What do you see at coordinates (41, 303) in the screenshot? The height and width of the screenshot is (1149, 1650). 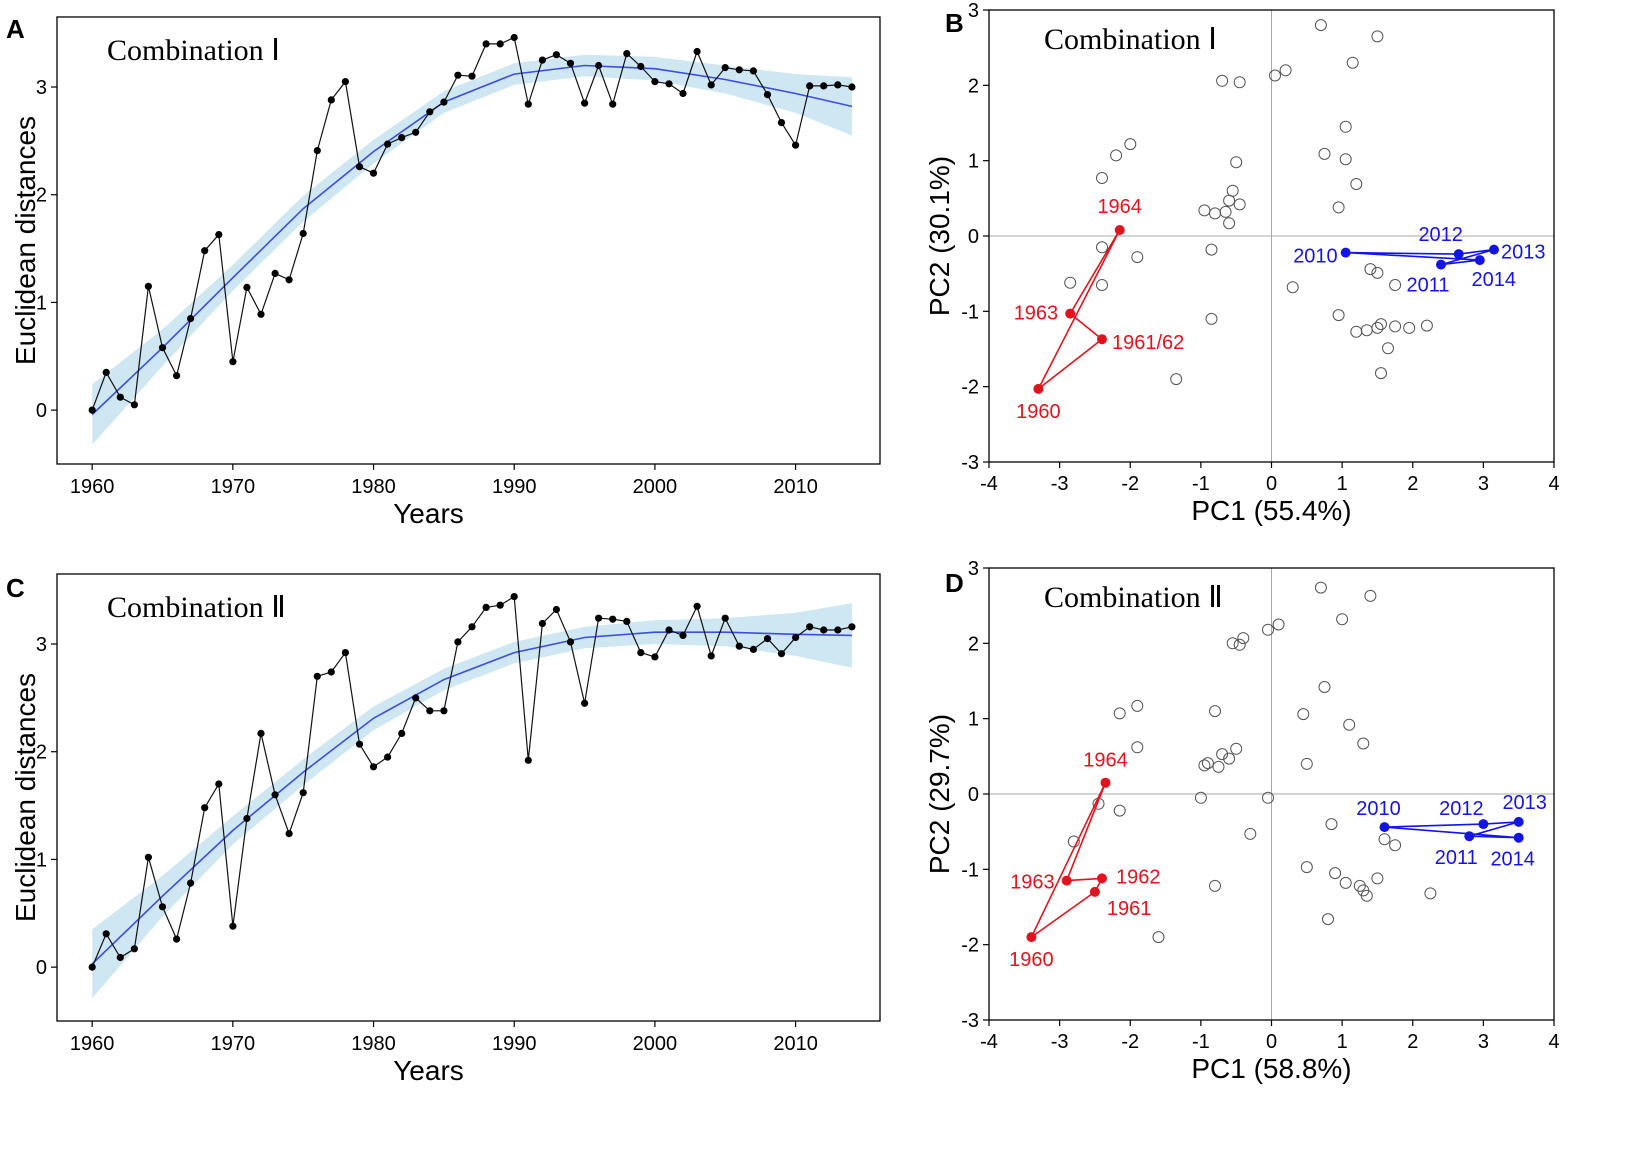 I see `y-tick-label: 1` at bounding box center [41, 303].